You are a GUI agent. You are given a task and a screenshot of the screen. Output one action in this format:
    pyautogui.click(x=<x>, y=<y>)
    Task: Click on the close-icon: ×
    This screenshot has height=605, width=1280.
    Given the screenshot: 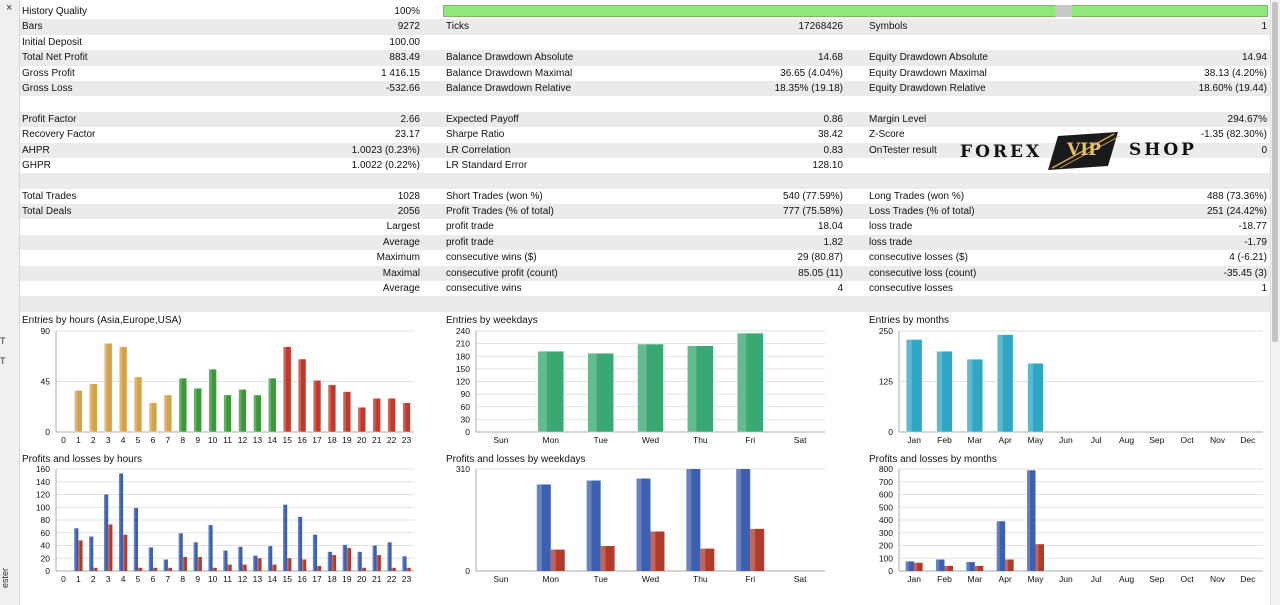 What is the action you would take?
    pyautogui.click(x=9, y=8)
    